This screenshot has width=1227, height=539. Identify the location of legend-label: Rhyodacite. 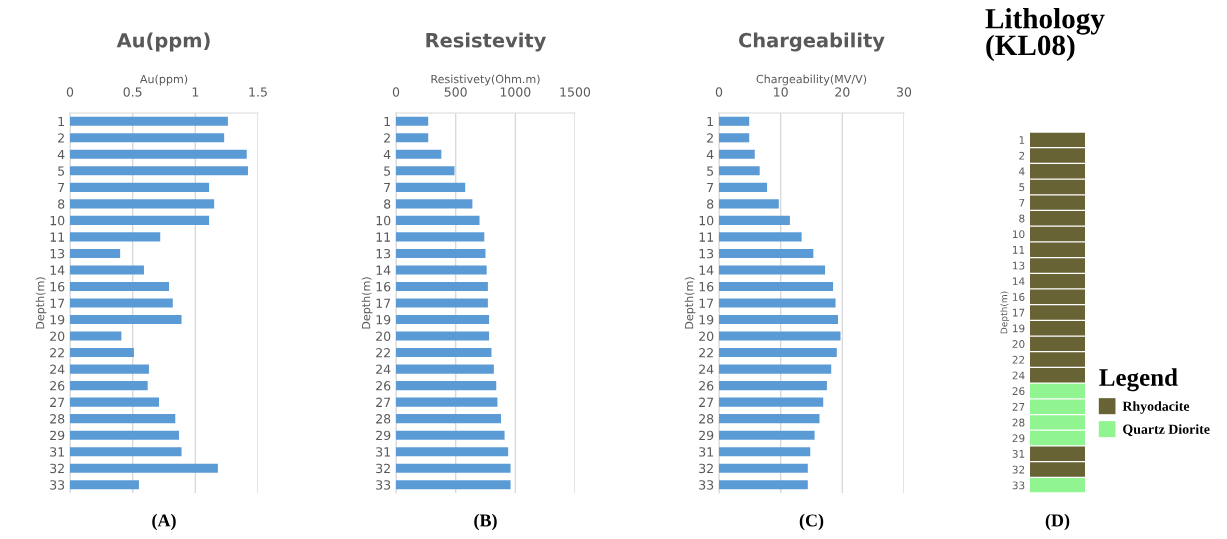
(1156, 407).